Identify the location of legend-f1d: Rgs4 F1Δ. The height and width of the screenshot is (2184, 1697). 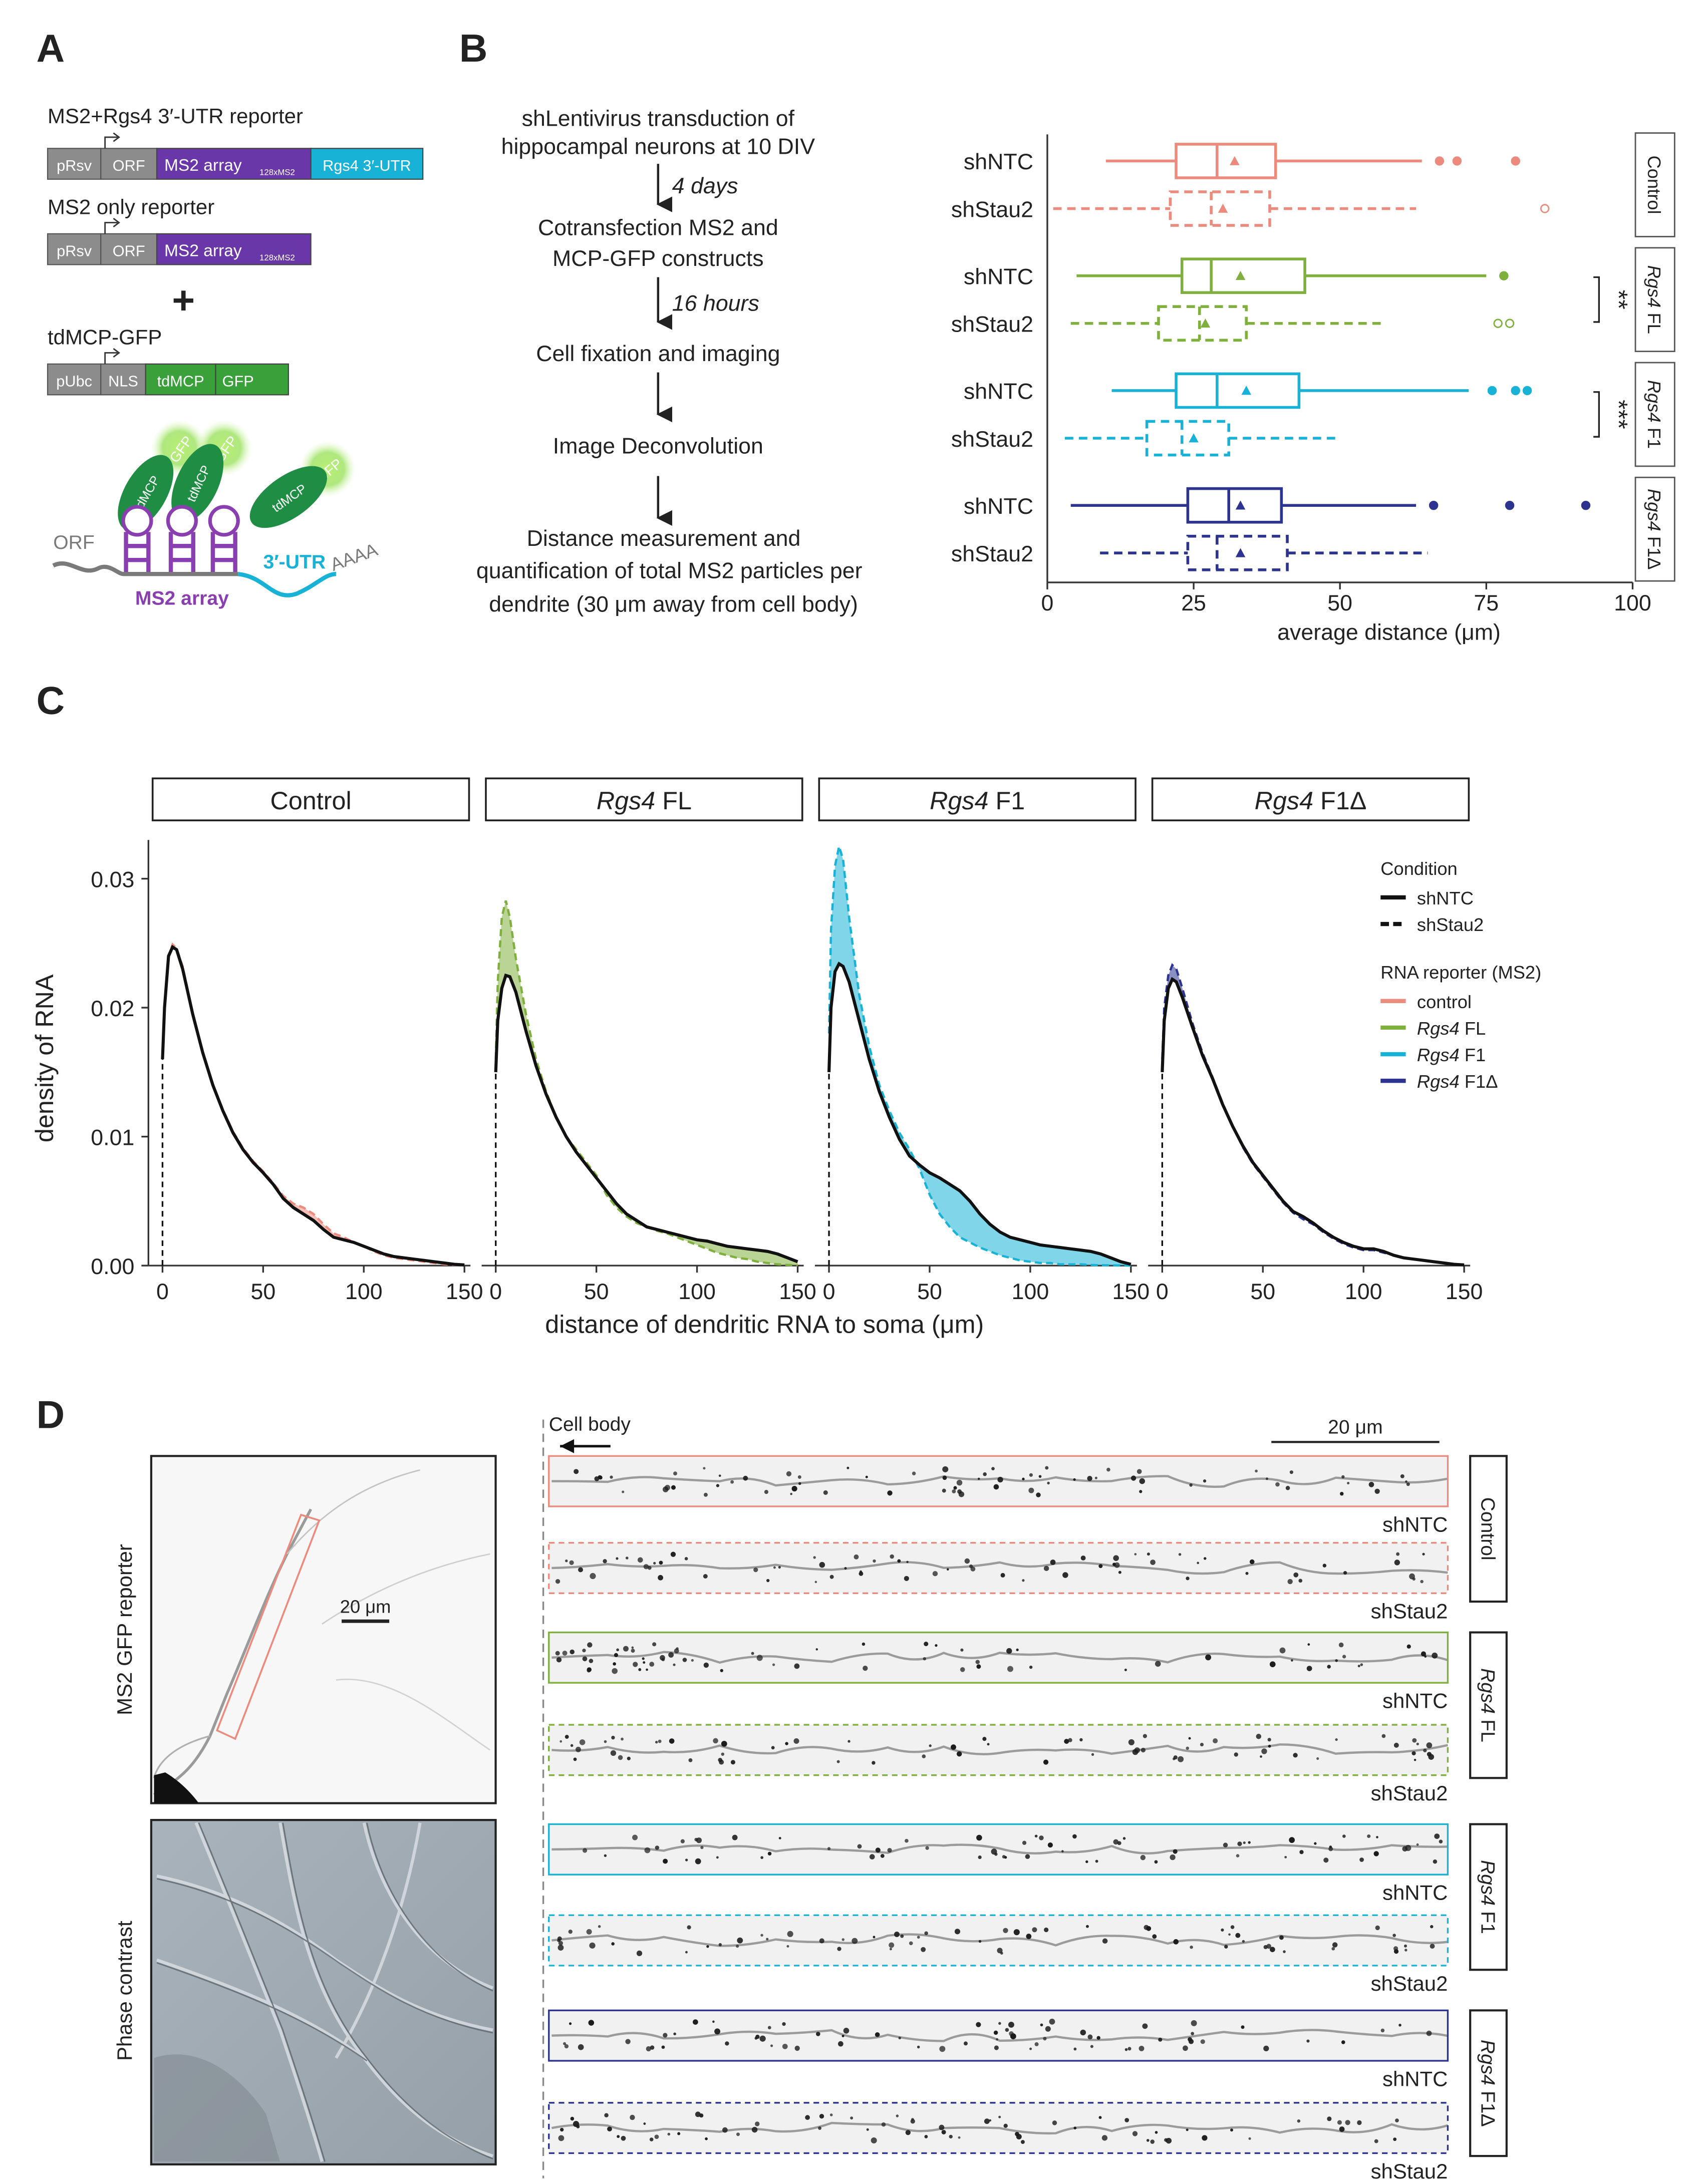
(1457, 1081).